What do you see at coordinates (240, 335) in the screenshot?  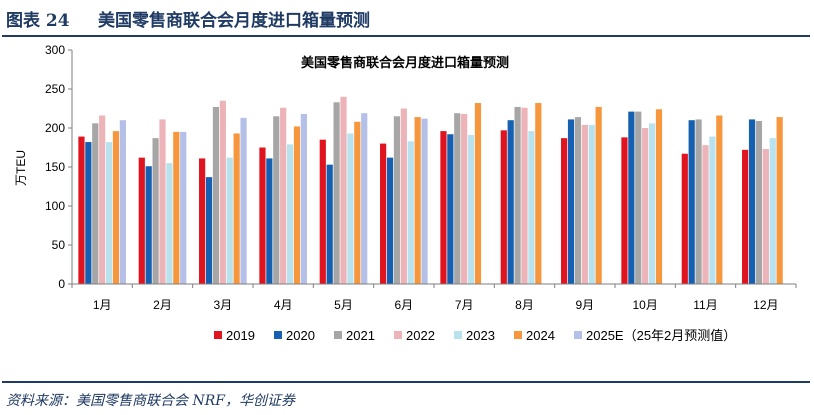 I see `legend-label: 2019` at bounding box center [240, 335].